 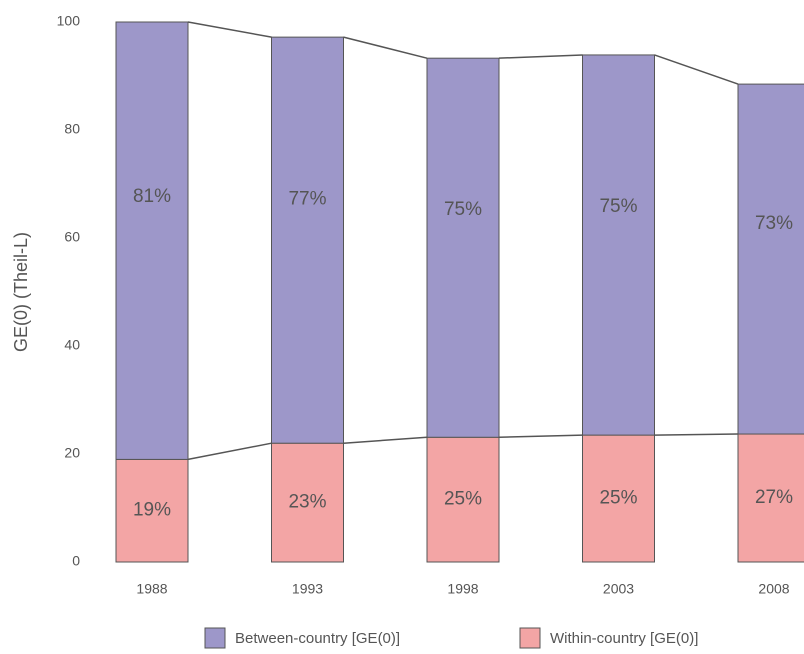 I want to click on segment-label: 19%, so click(x=152, y=510).